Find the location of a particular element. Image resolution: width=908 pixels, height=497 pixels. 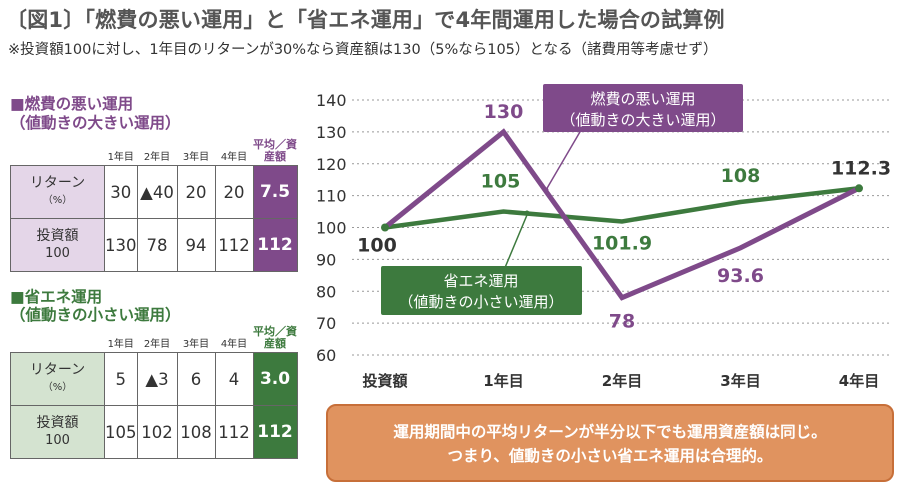

table1-header-year3: 3年目 is located at coordinates (196, 157).